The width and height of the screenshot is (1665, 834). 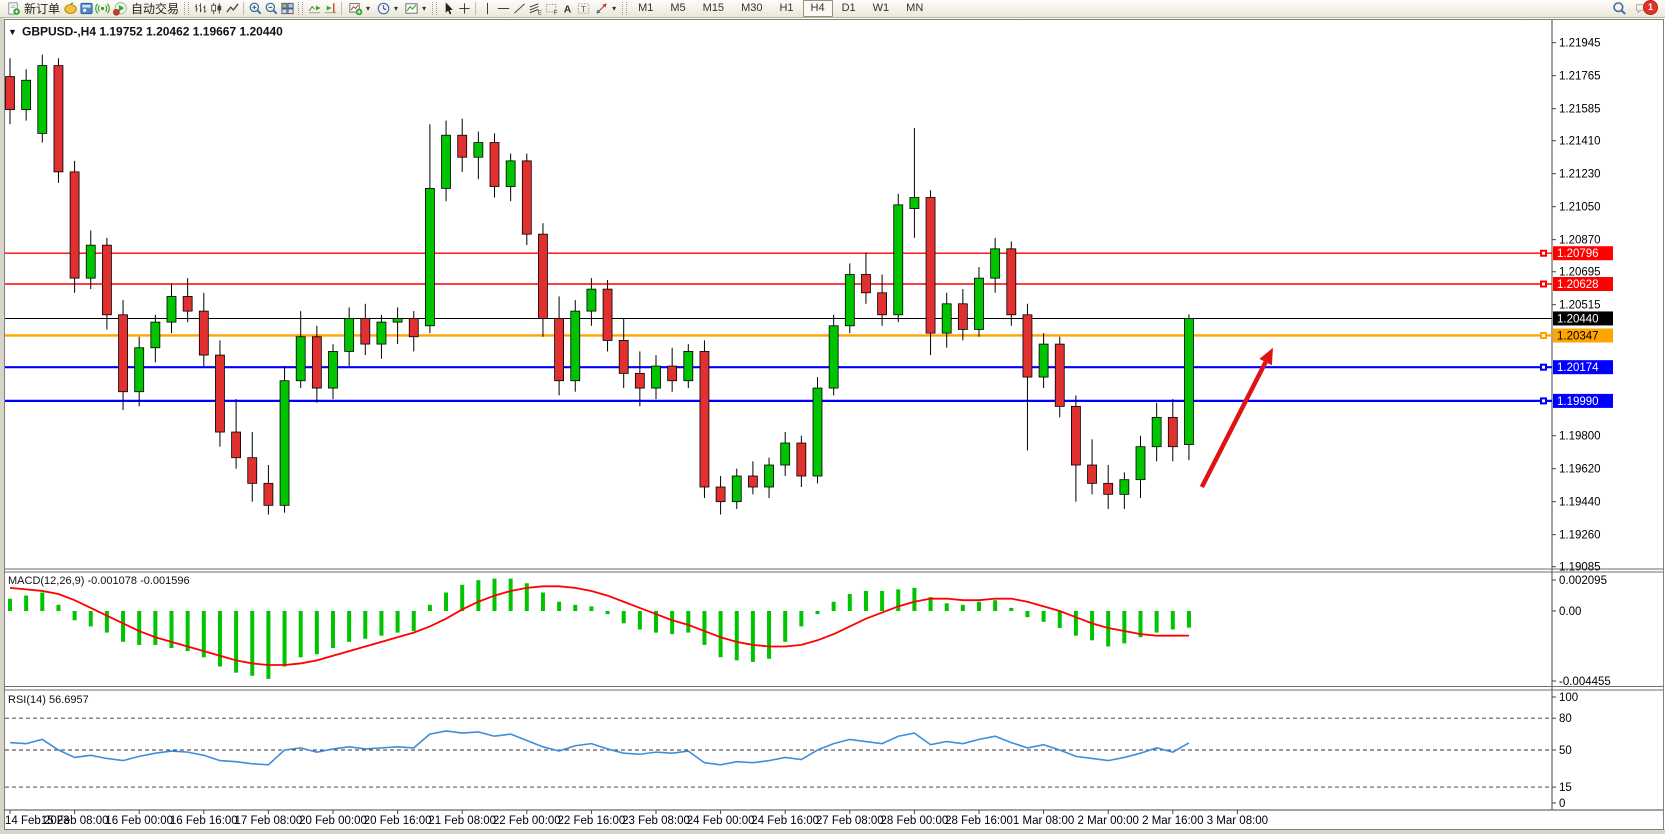 I want to click on svg-text: A, so click(x=567, y=9).